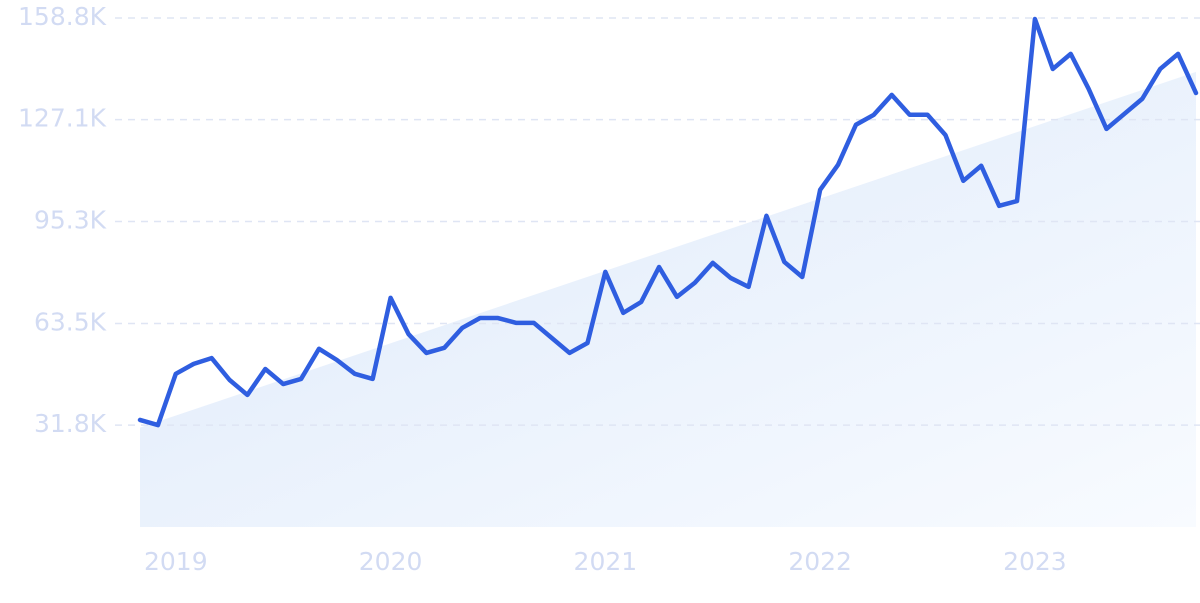 The height and width of the screenshot is (603, 1200). Describe the element at coordinates (176, 561) in the screenshot. I see `x-tick-label: 2019` at that location.